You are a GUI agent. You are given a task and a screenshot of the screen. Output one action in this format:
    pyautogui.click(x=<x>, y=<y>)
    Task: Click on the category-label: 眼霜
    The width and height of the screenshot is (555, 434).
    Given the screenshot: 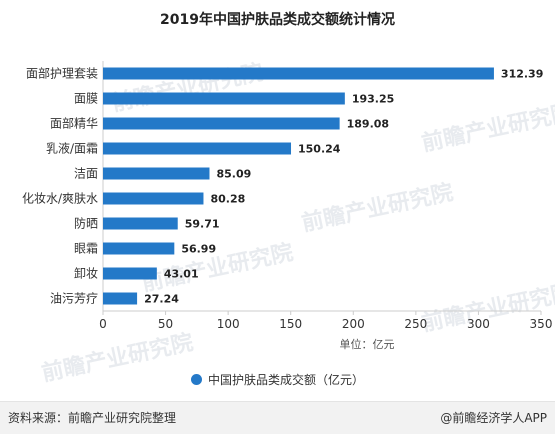 What is the action you would take?
    pyautogui.click(x=86, y=249)
    